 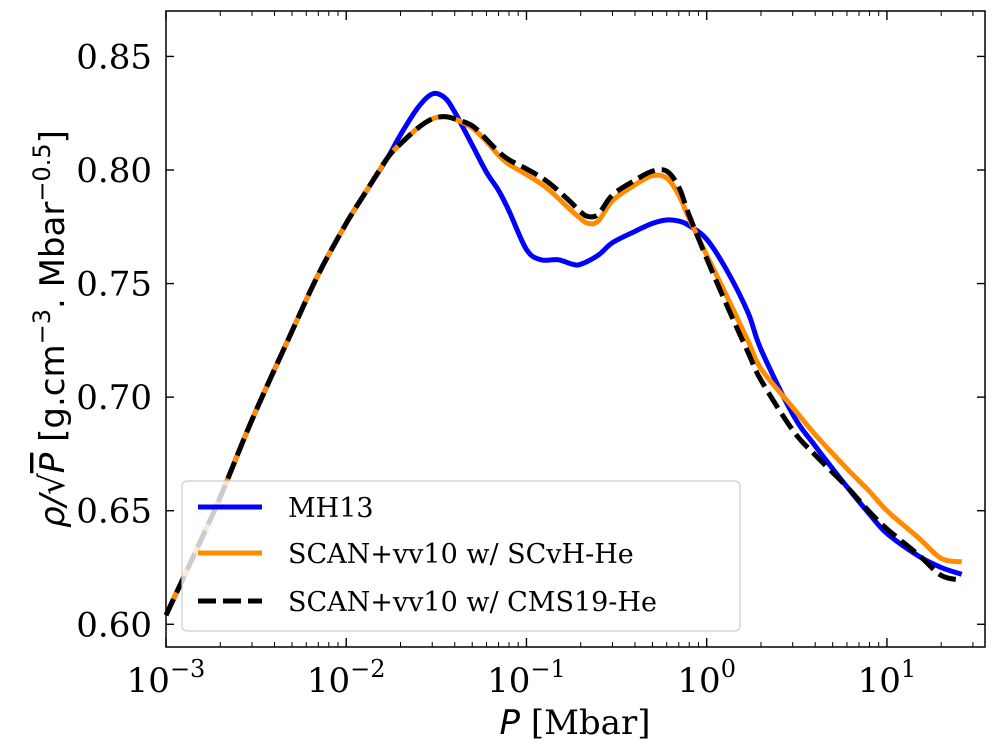 I want to click on y-tick-label: 0.70, so click(x=114, y=398).